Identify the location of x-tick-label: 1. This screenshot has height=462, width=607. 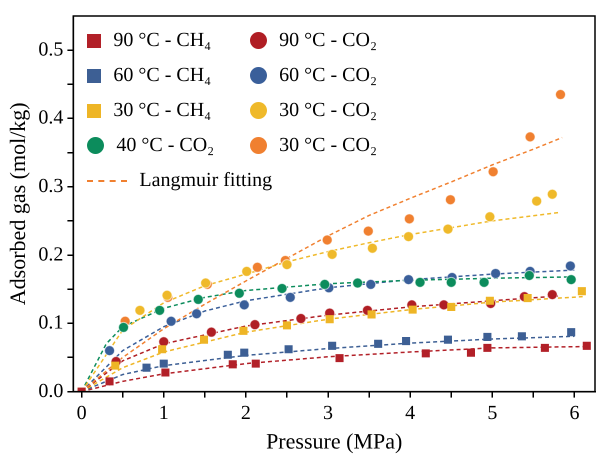
(163, 413).